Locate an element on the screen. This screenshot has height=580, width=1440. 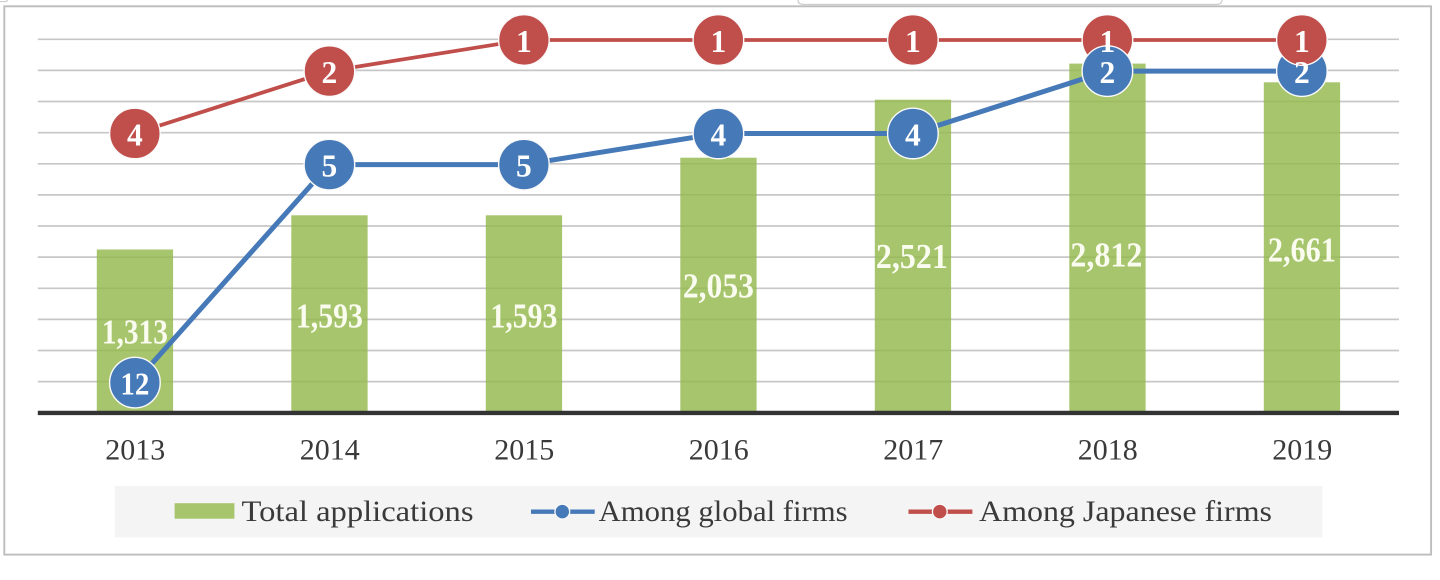
svg-text: 2,812 is located at coordinates (1106, 254).